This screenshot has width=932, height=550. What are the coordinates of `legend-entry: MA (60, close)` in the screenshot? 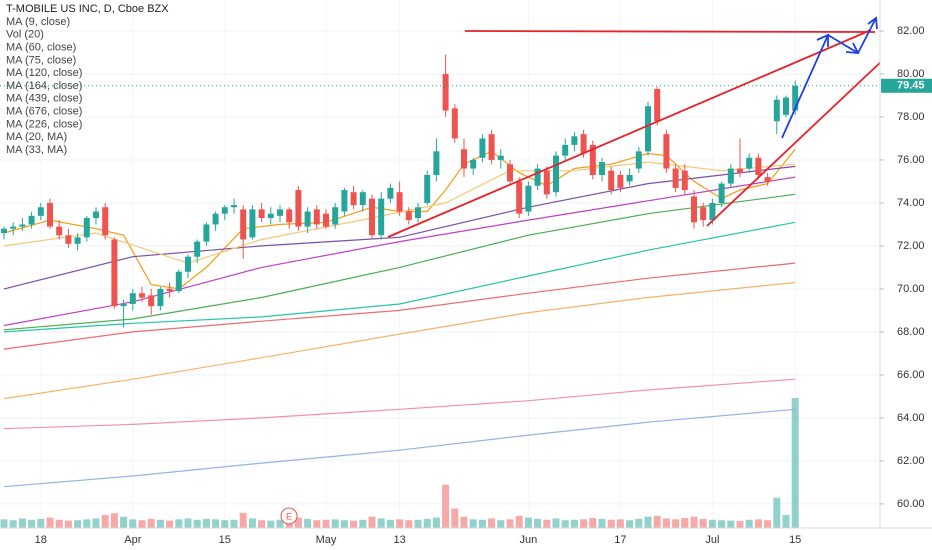 It's located at (41, 48).